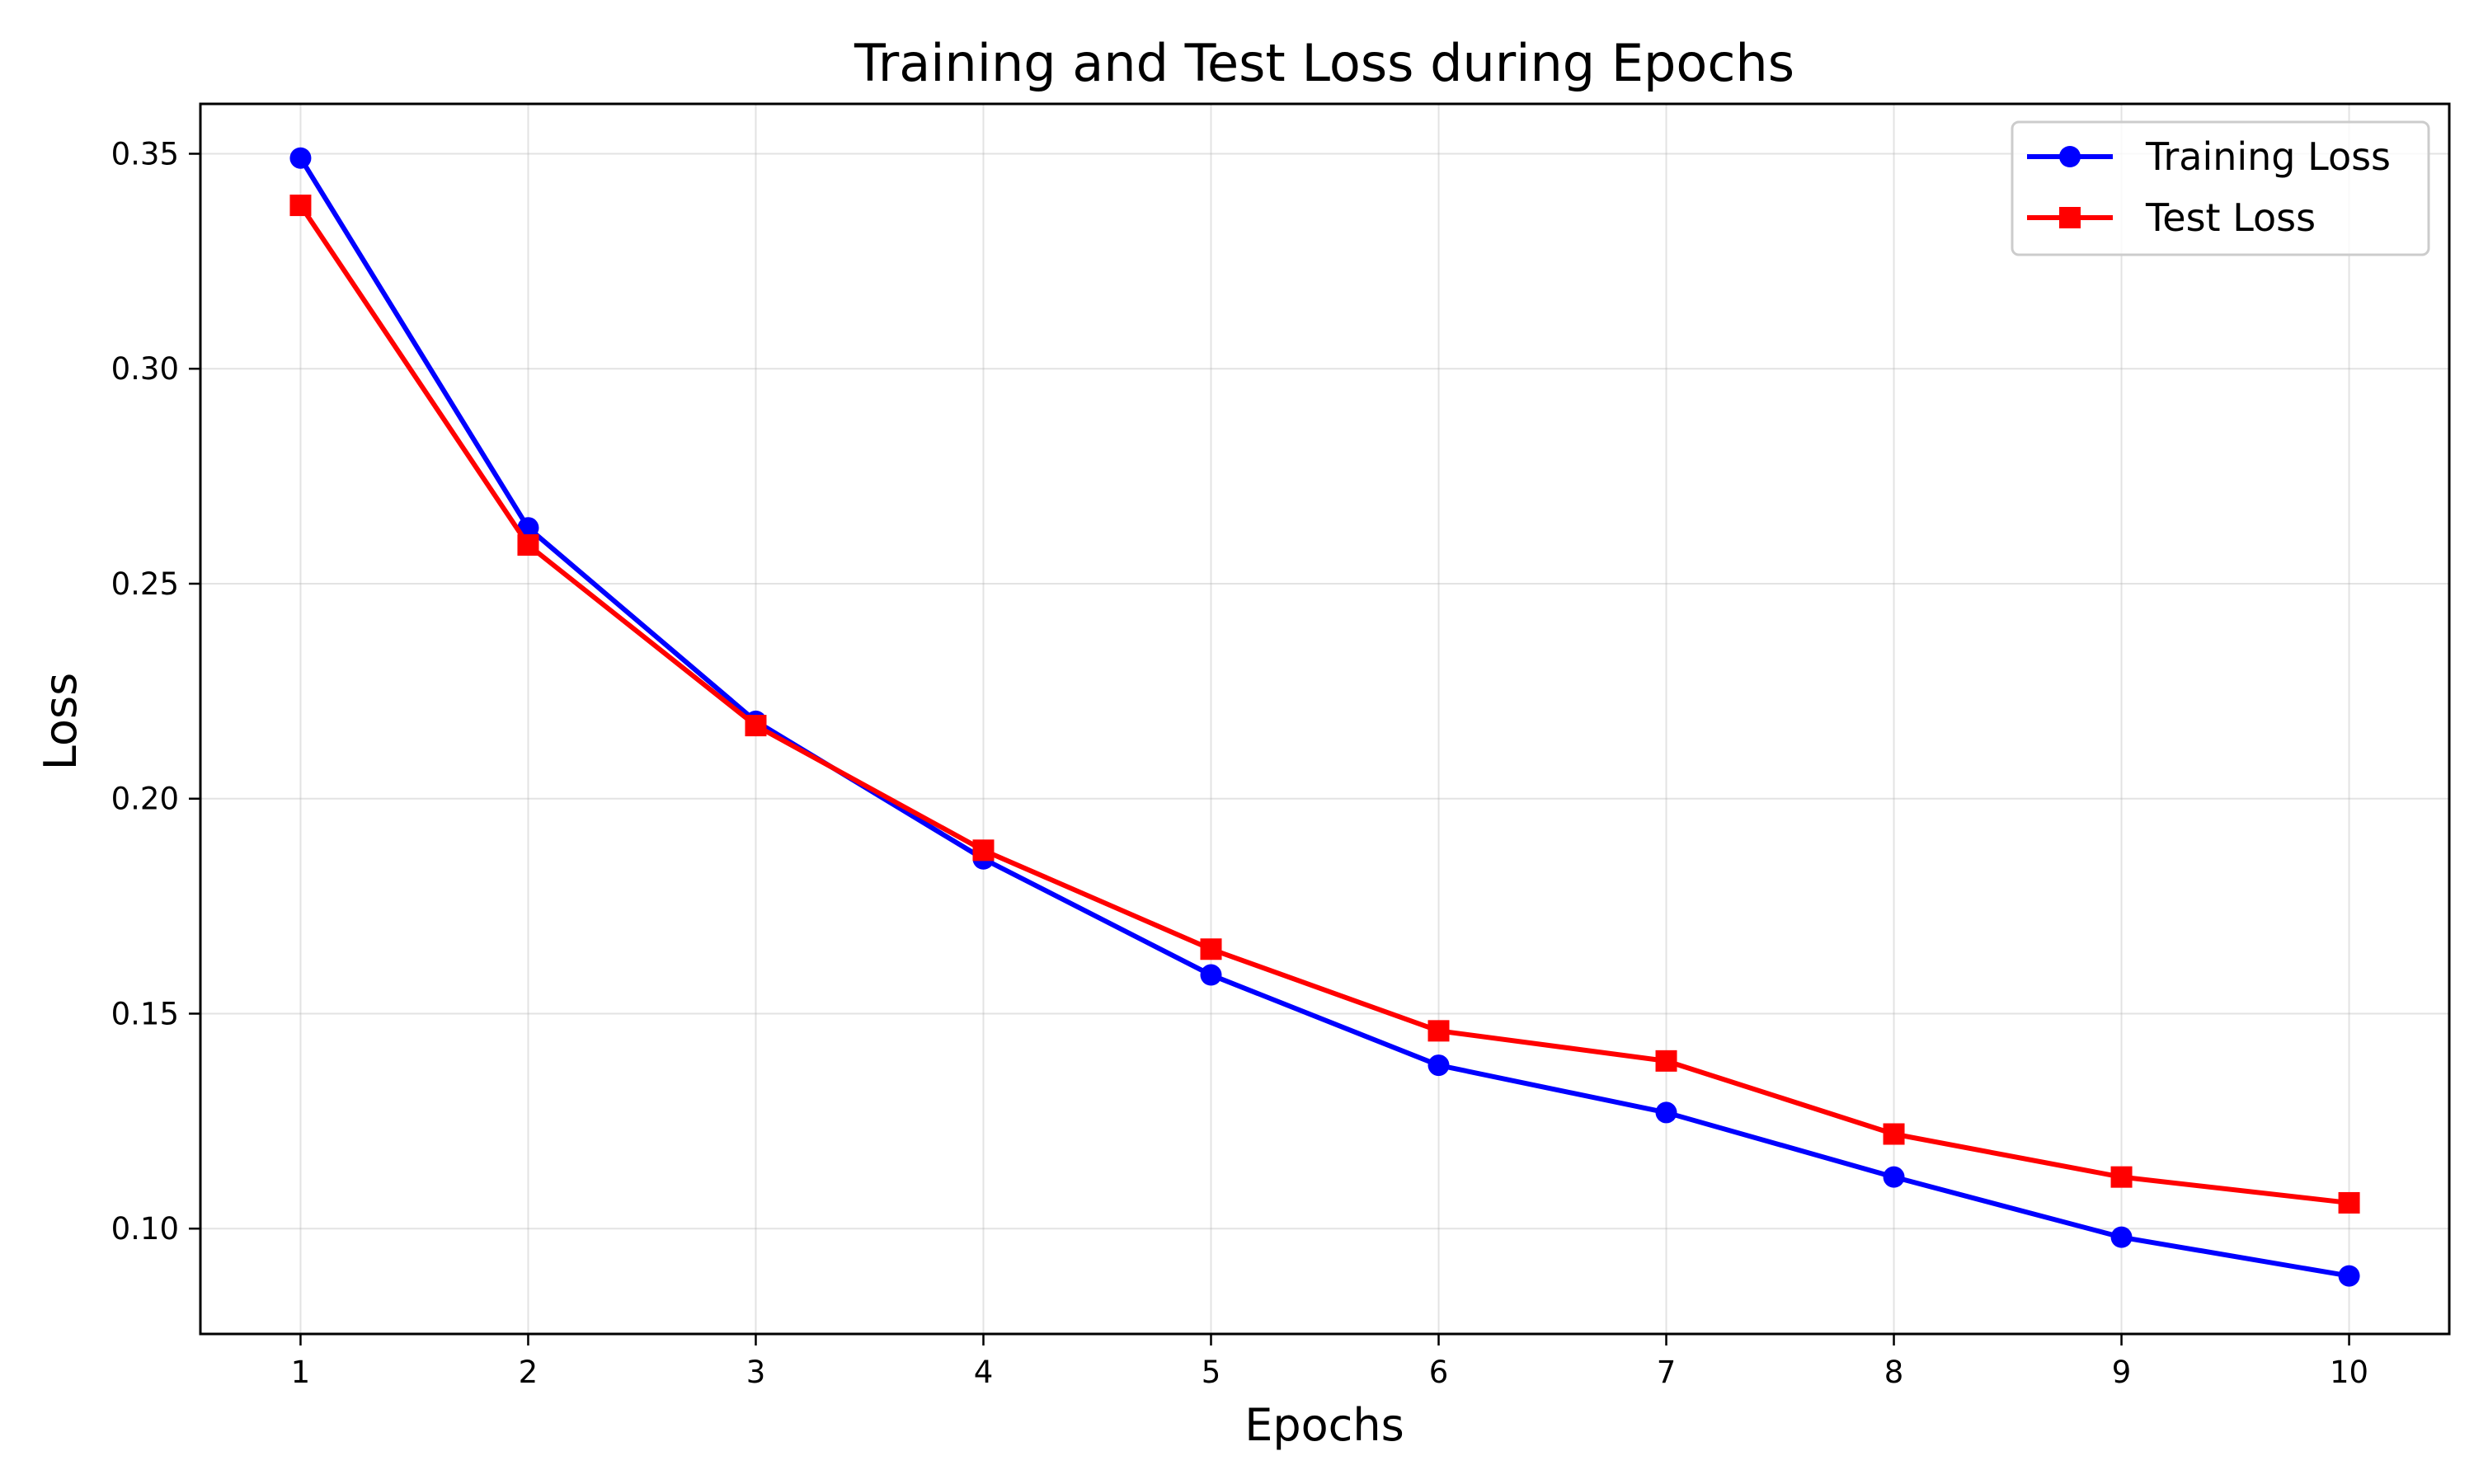 This screenshot has height=1484, width=2474. What do you see at coordinates (2349, 1372) in the screenshot?
I see `x-tick-label: 10` at bounding box center [2349, 1372].